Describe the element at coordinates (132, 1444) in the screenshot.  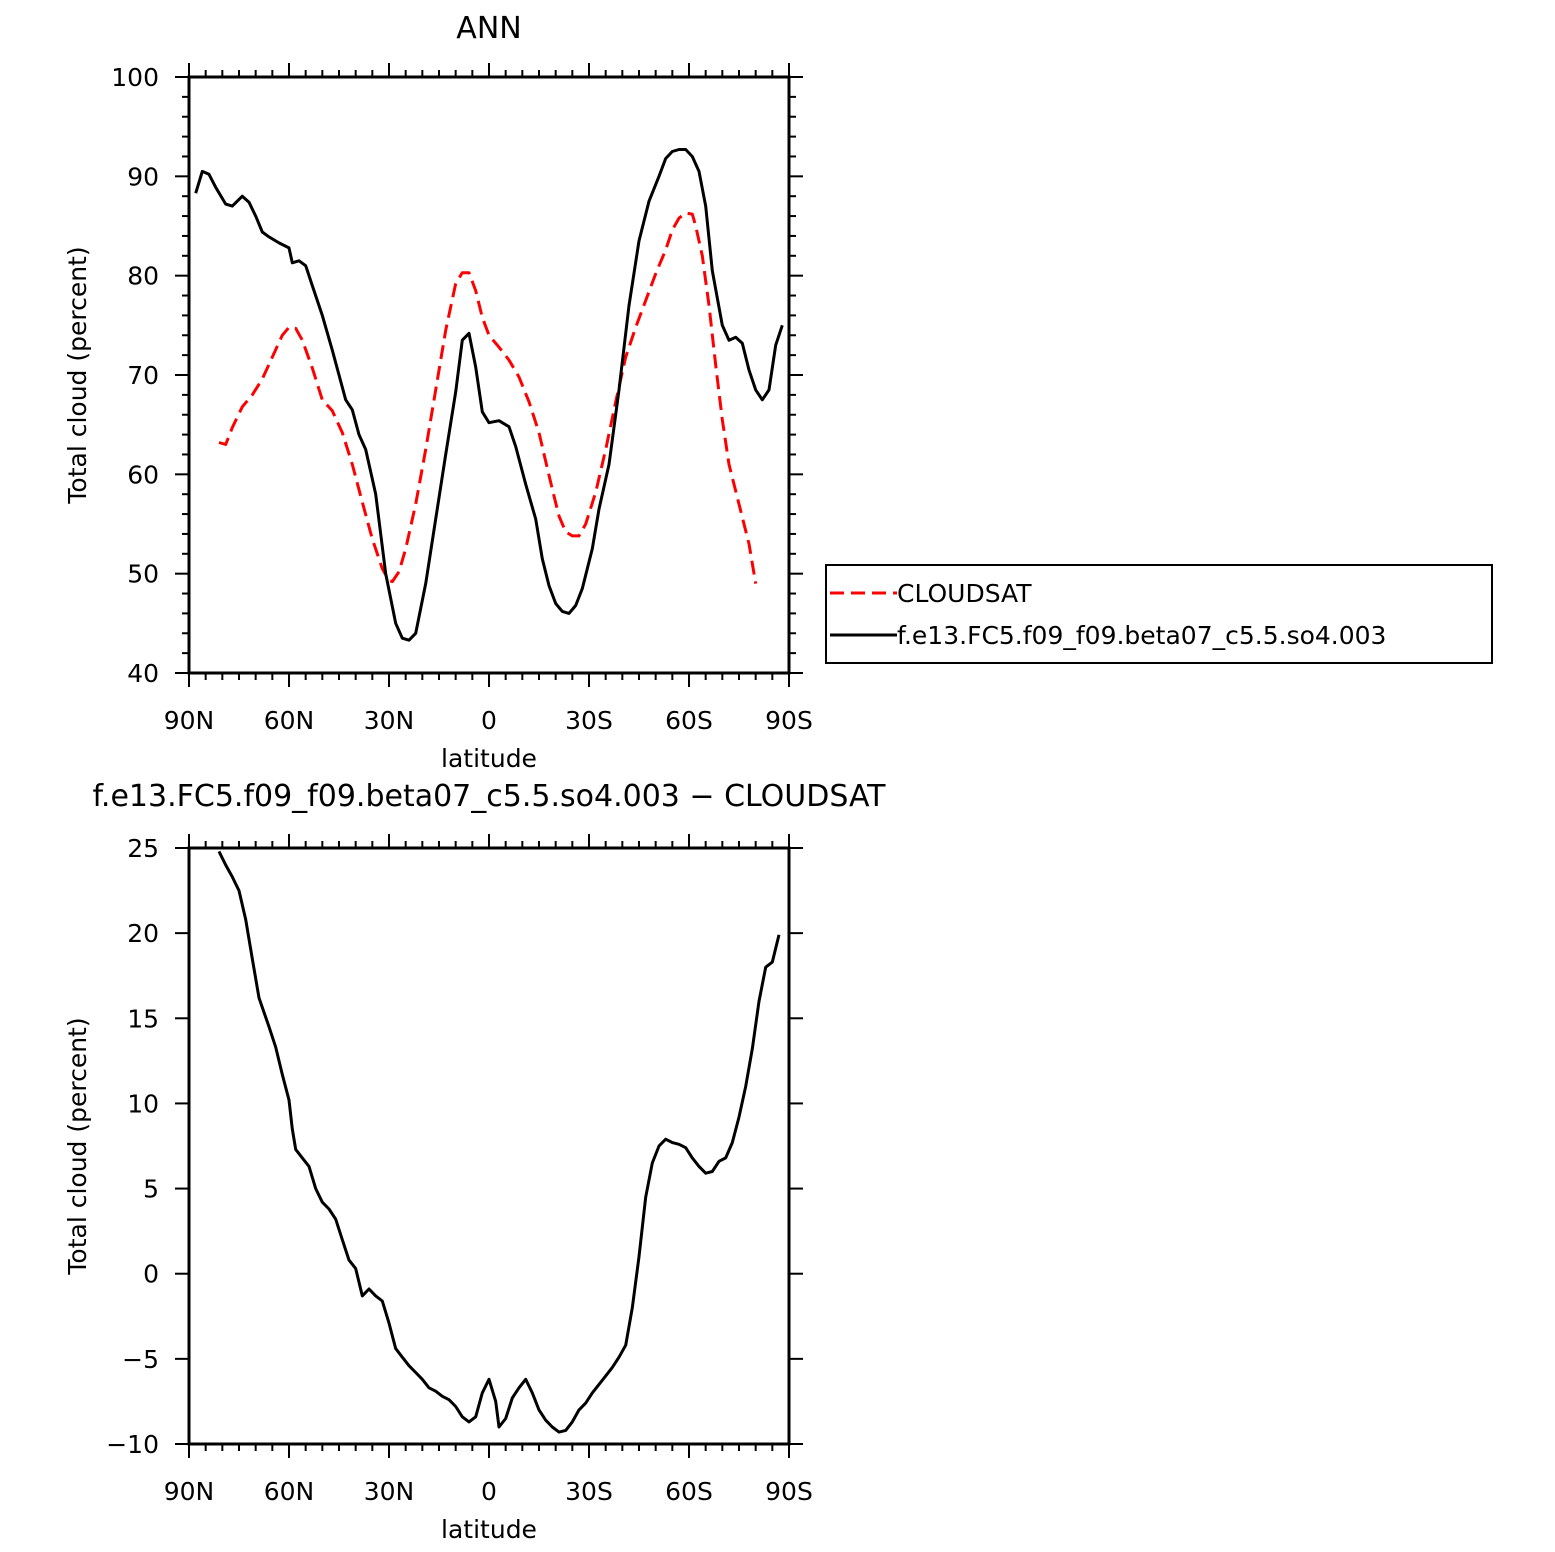
I see `y-tick-label: −10` at that location.